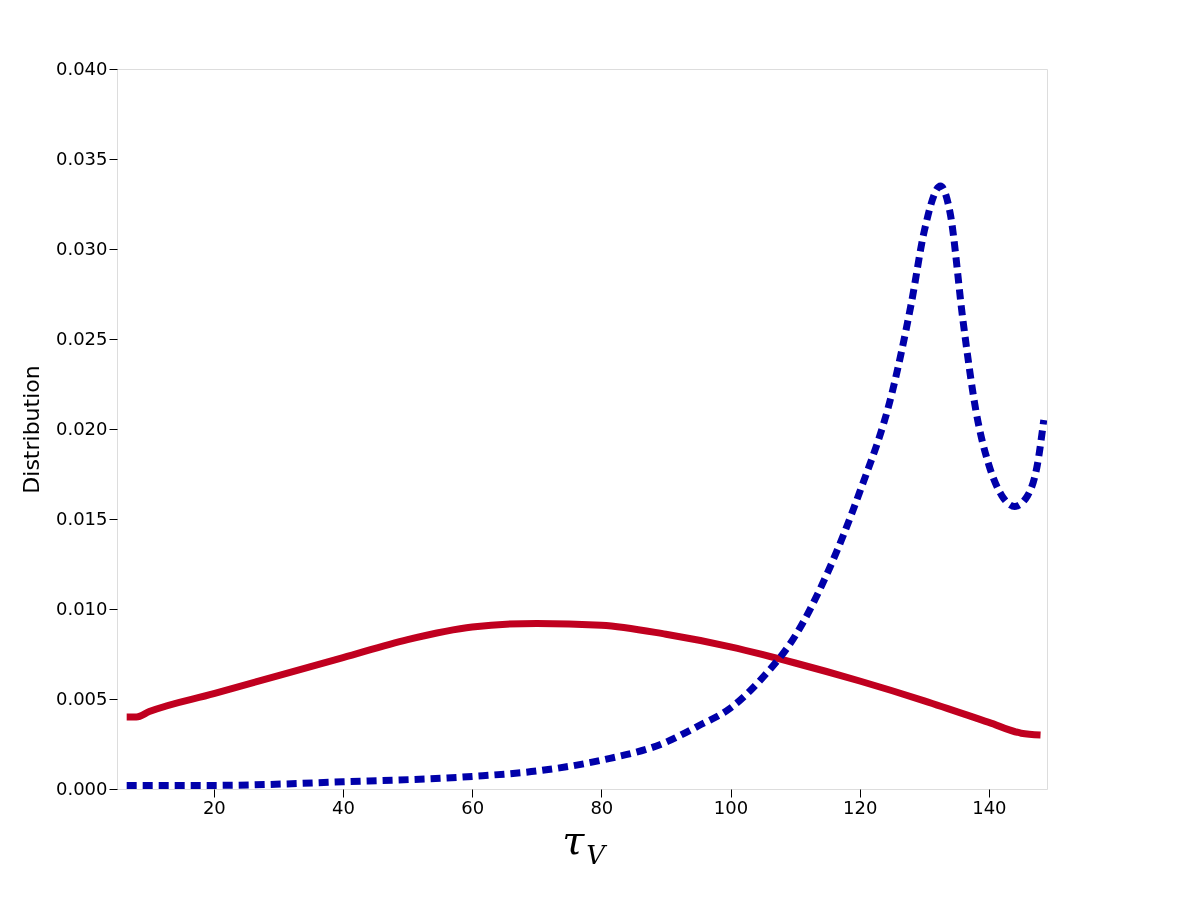 Image resolution: width=1200 pixels, height=900 pixels. What do you see at coordinates (731, 807) in the screenshot?
I see `x-tick-label: 100` at bounding box center [731, 807].